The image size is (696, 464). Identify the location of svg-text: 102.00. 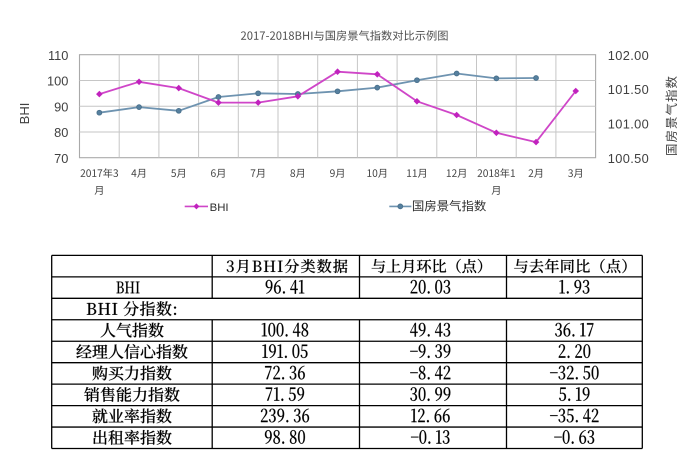
(628, 55).